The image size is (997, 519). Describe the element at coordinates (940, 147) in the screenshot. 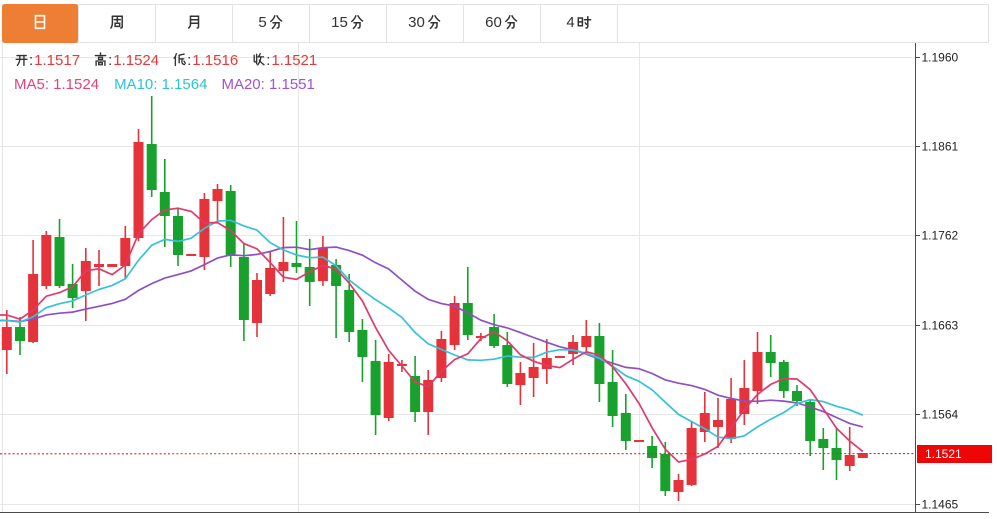

I see `svg-text: 1.1861` at that location.